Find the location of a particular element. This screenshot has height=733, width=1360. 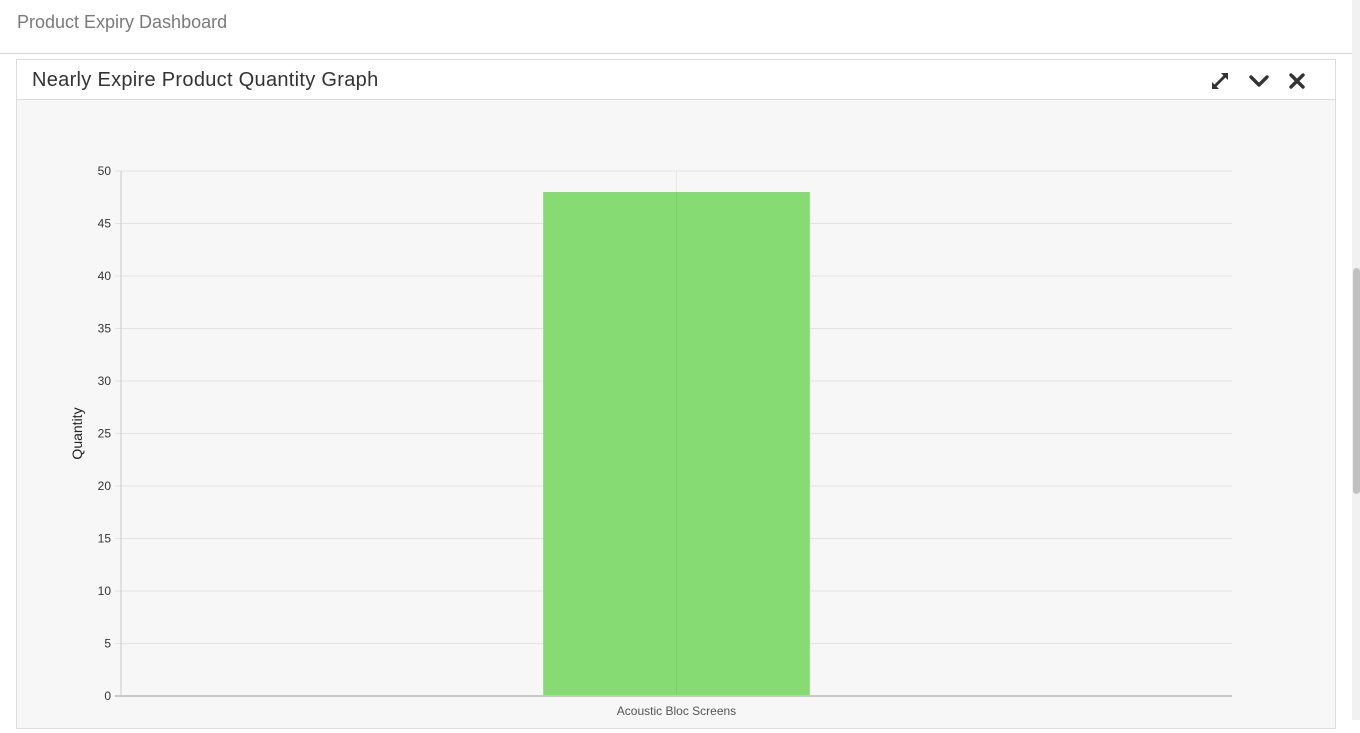

y-tick-label: 5 is located at coordinates (107, 644).